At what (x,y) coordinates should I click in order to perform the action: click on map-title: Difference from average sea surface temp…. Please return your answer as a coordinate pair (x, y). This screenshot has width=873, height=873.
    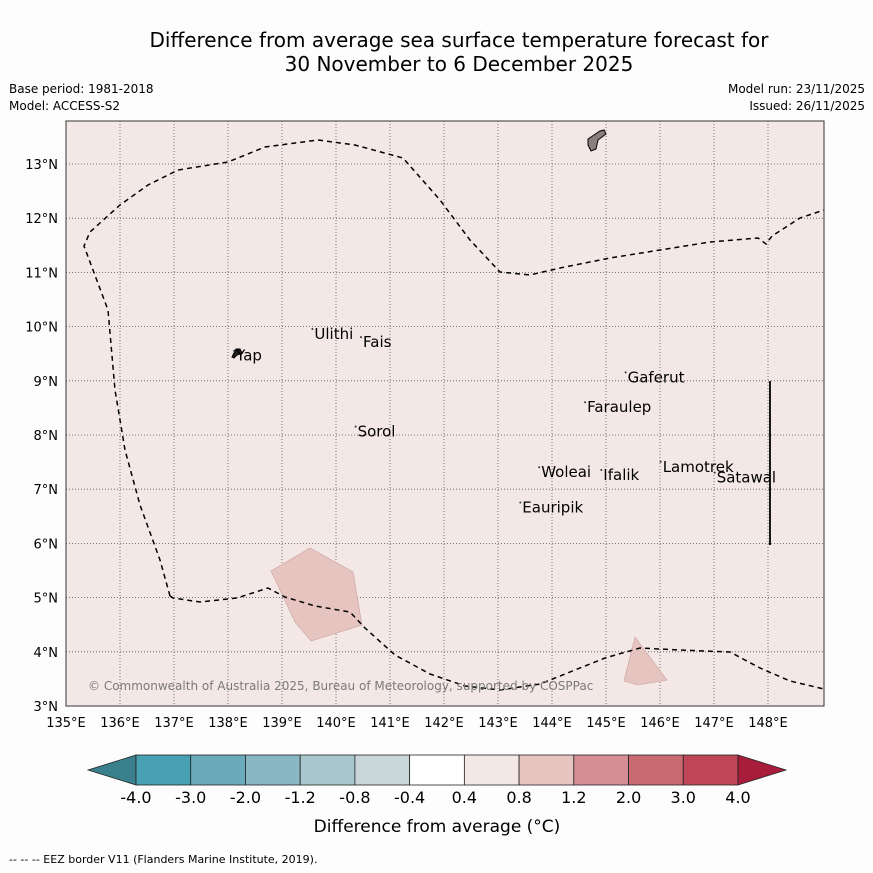
    Looking at the image, I should click on (436, 52).